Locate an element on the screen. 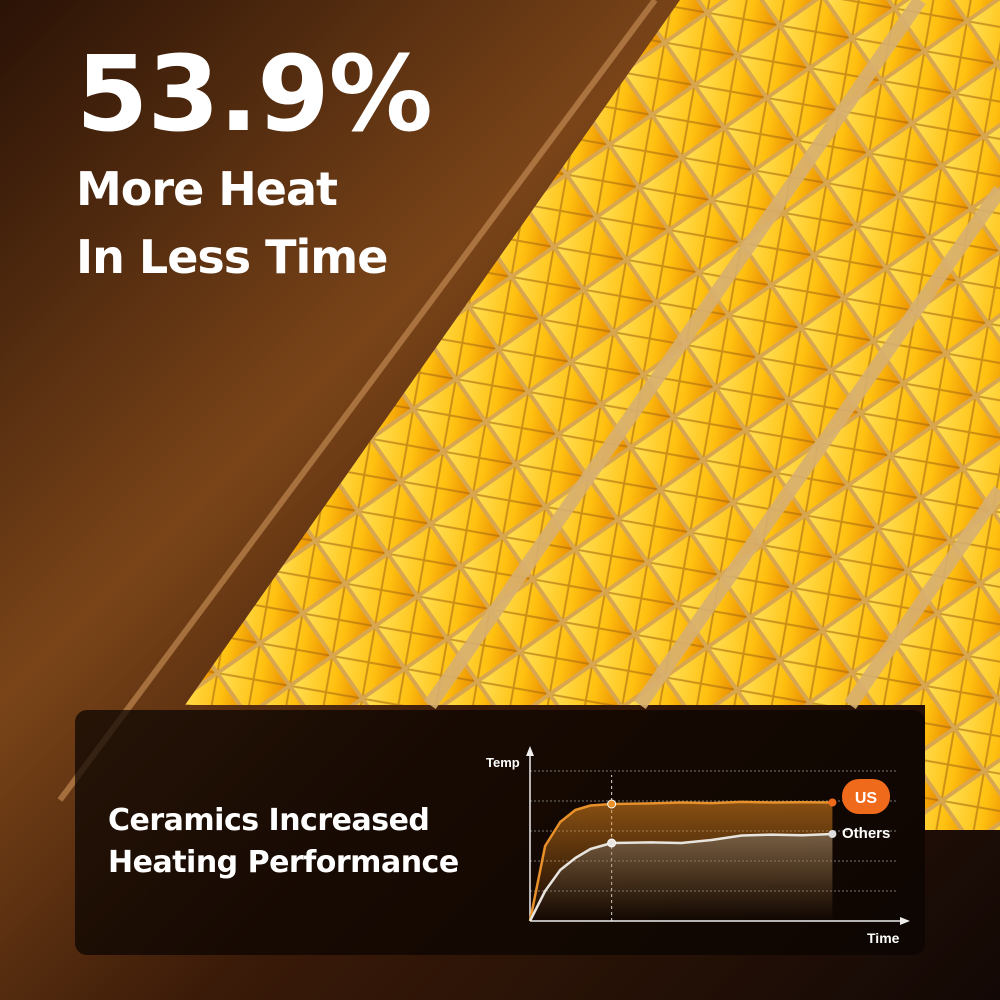 This screenshot has width=1000, height=1000. x-axis-arrow-icon is located at coordinates (905, 921).